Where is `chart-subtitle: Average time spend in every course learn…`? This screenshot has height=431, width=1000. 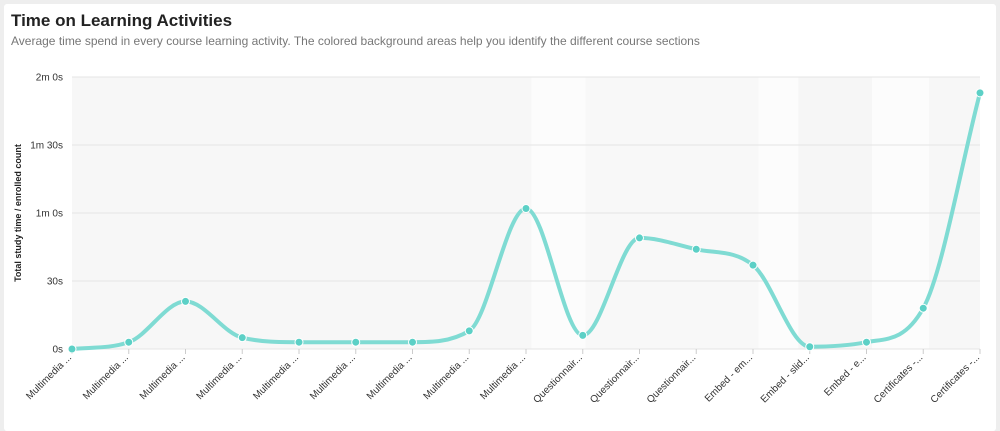 chart-subtitle: Average time spend in every course learn… is located at coordinates (355, 41).